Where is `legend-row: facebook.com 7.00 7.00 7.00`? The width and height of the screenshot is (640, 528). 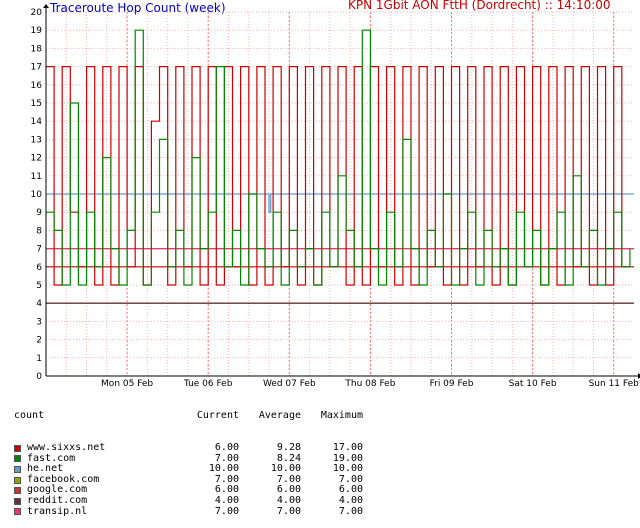
legend-row: facebook.com 7.00 7.00 7.00 is located at coordinates (188, 479).